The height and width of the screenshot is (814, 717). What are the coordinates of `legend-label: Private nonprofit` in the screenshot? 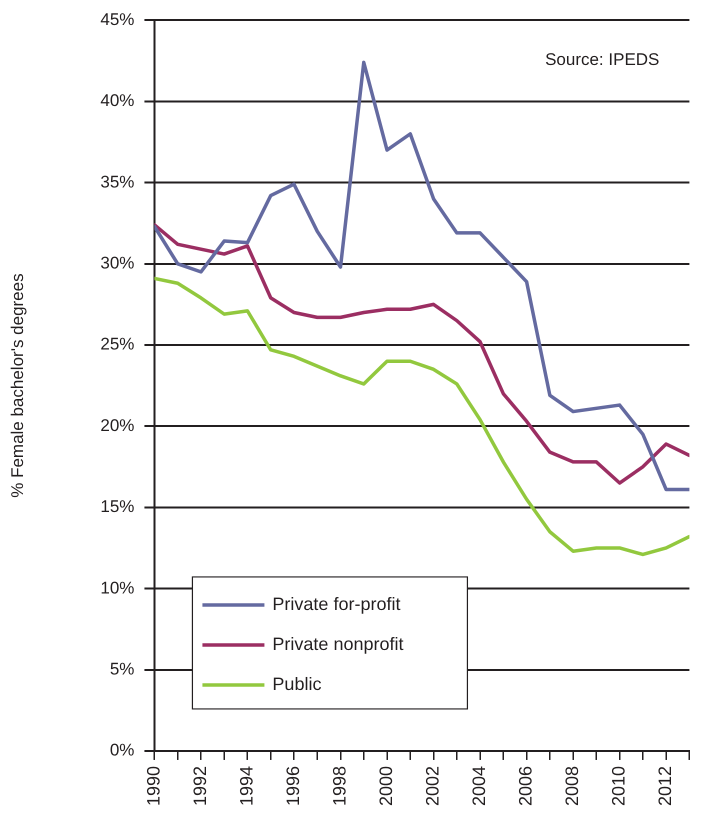 It's located at (338, 644).